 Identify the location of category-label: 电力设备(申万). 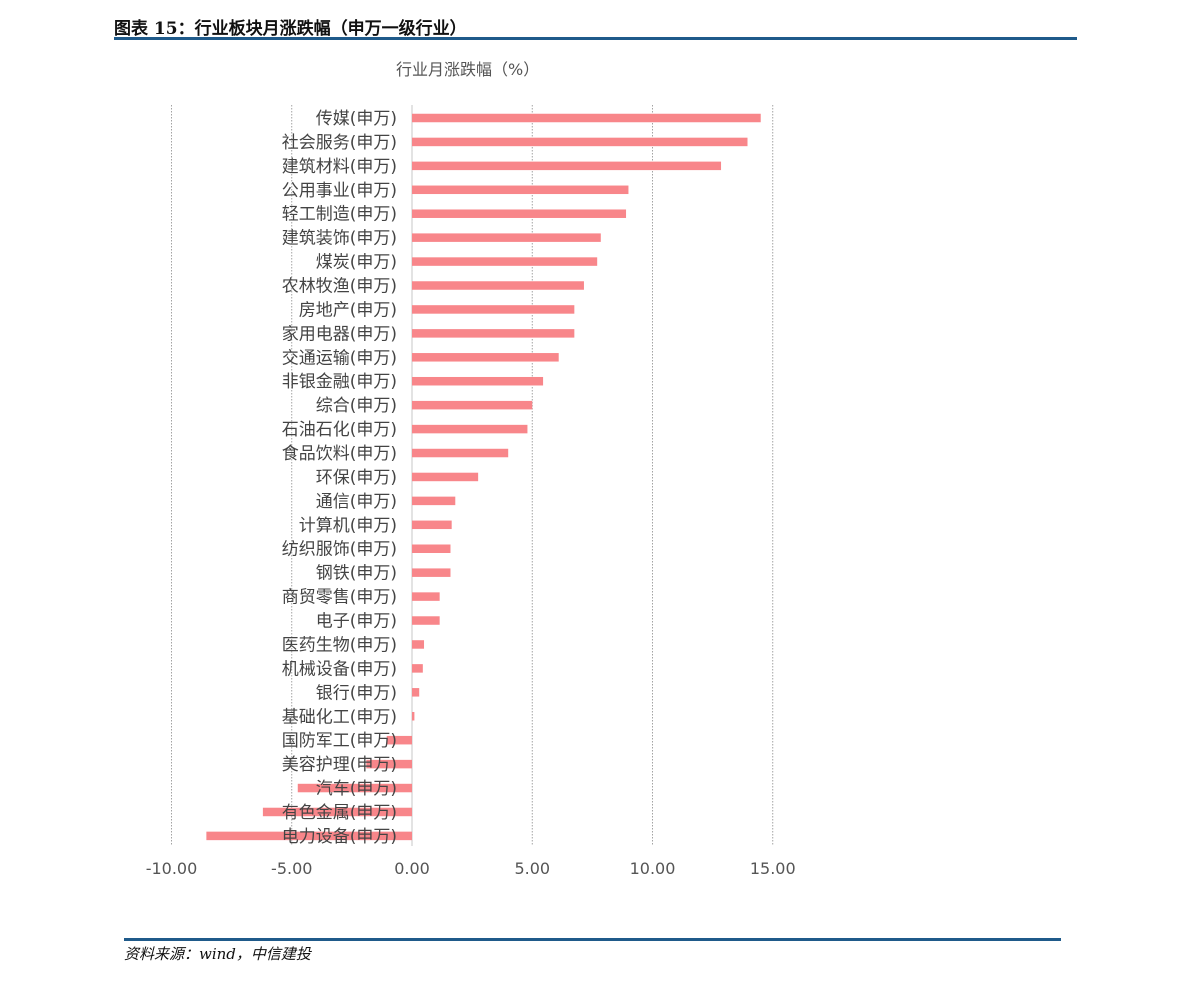
(339, 837).